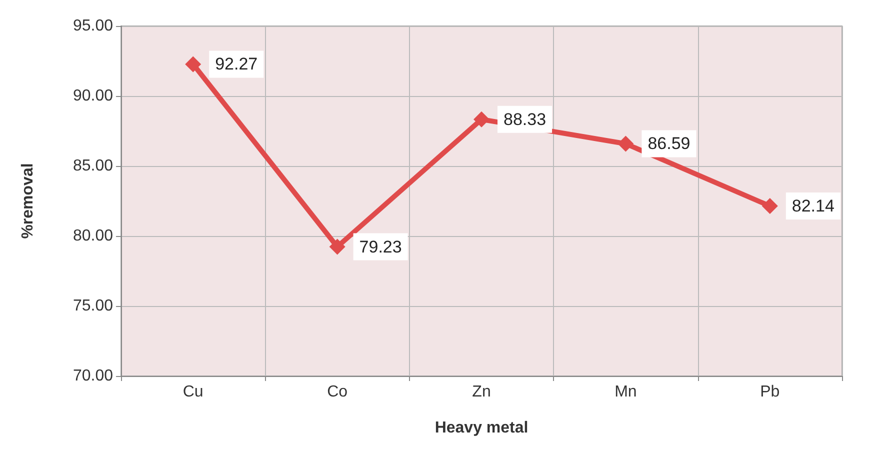  I want to click on data-label: 79.23, so click(380, 246).